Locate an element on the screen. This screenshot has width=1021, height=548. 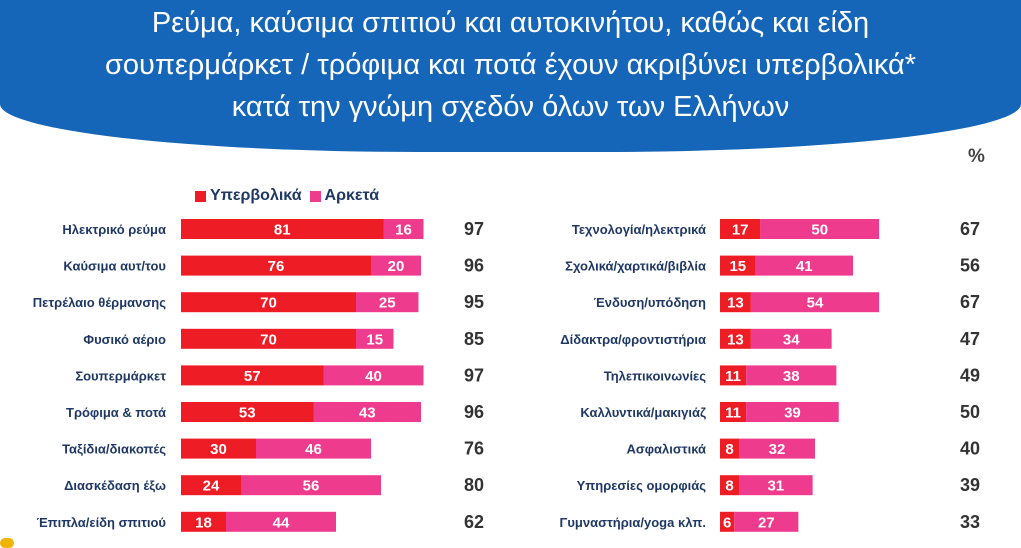
category-label-1-7: Υπηρεσίες ομορφιάς is located at coordinates (642, 485).